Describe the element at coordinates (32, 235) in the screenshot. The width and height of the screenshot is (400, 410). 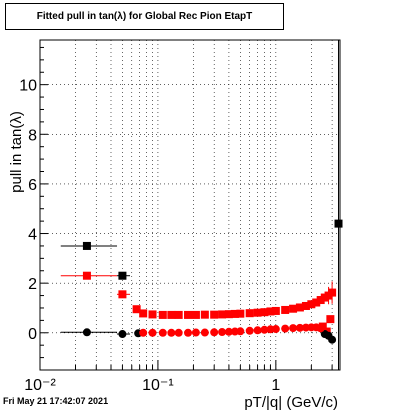
I see `y-tick-label: 4` at that location.